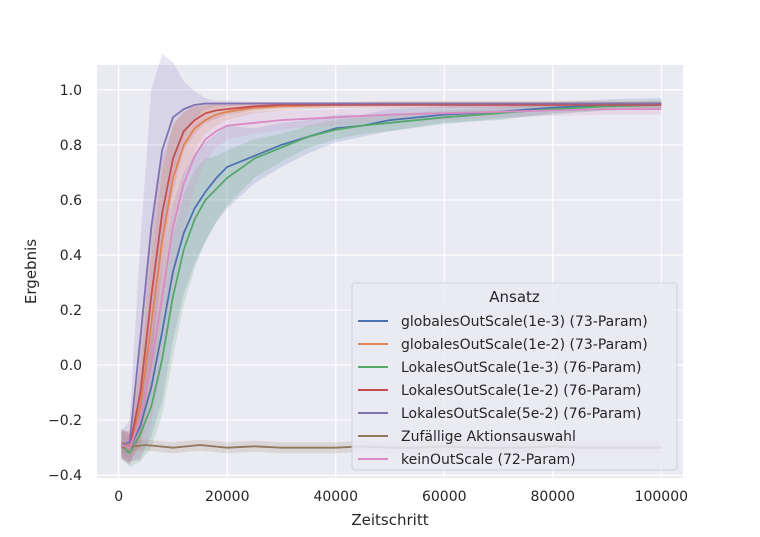  I want to click on legend-entry-1: globalesOutScale(1e-2) (73-Param), so click(524, 345).